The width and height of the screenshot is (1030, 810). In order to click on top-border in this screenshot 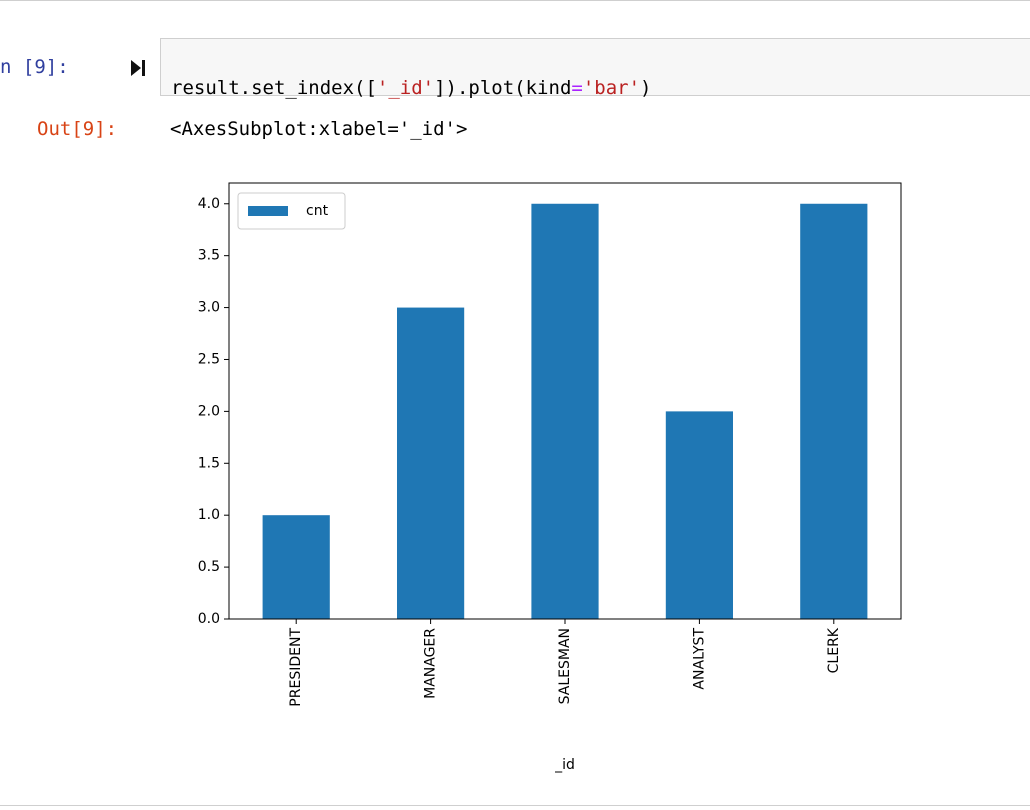, I will do `click(515, 0)`.